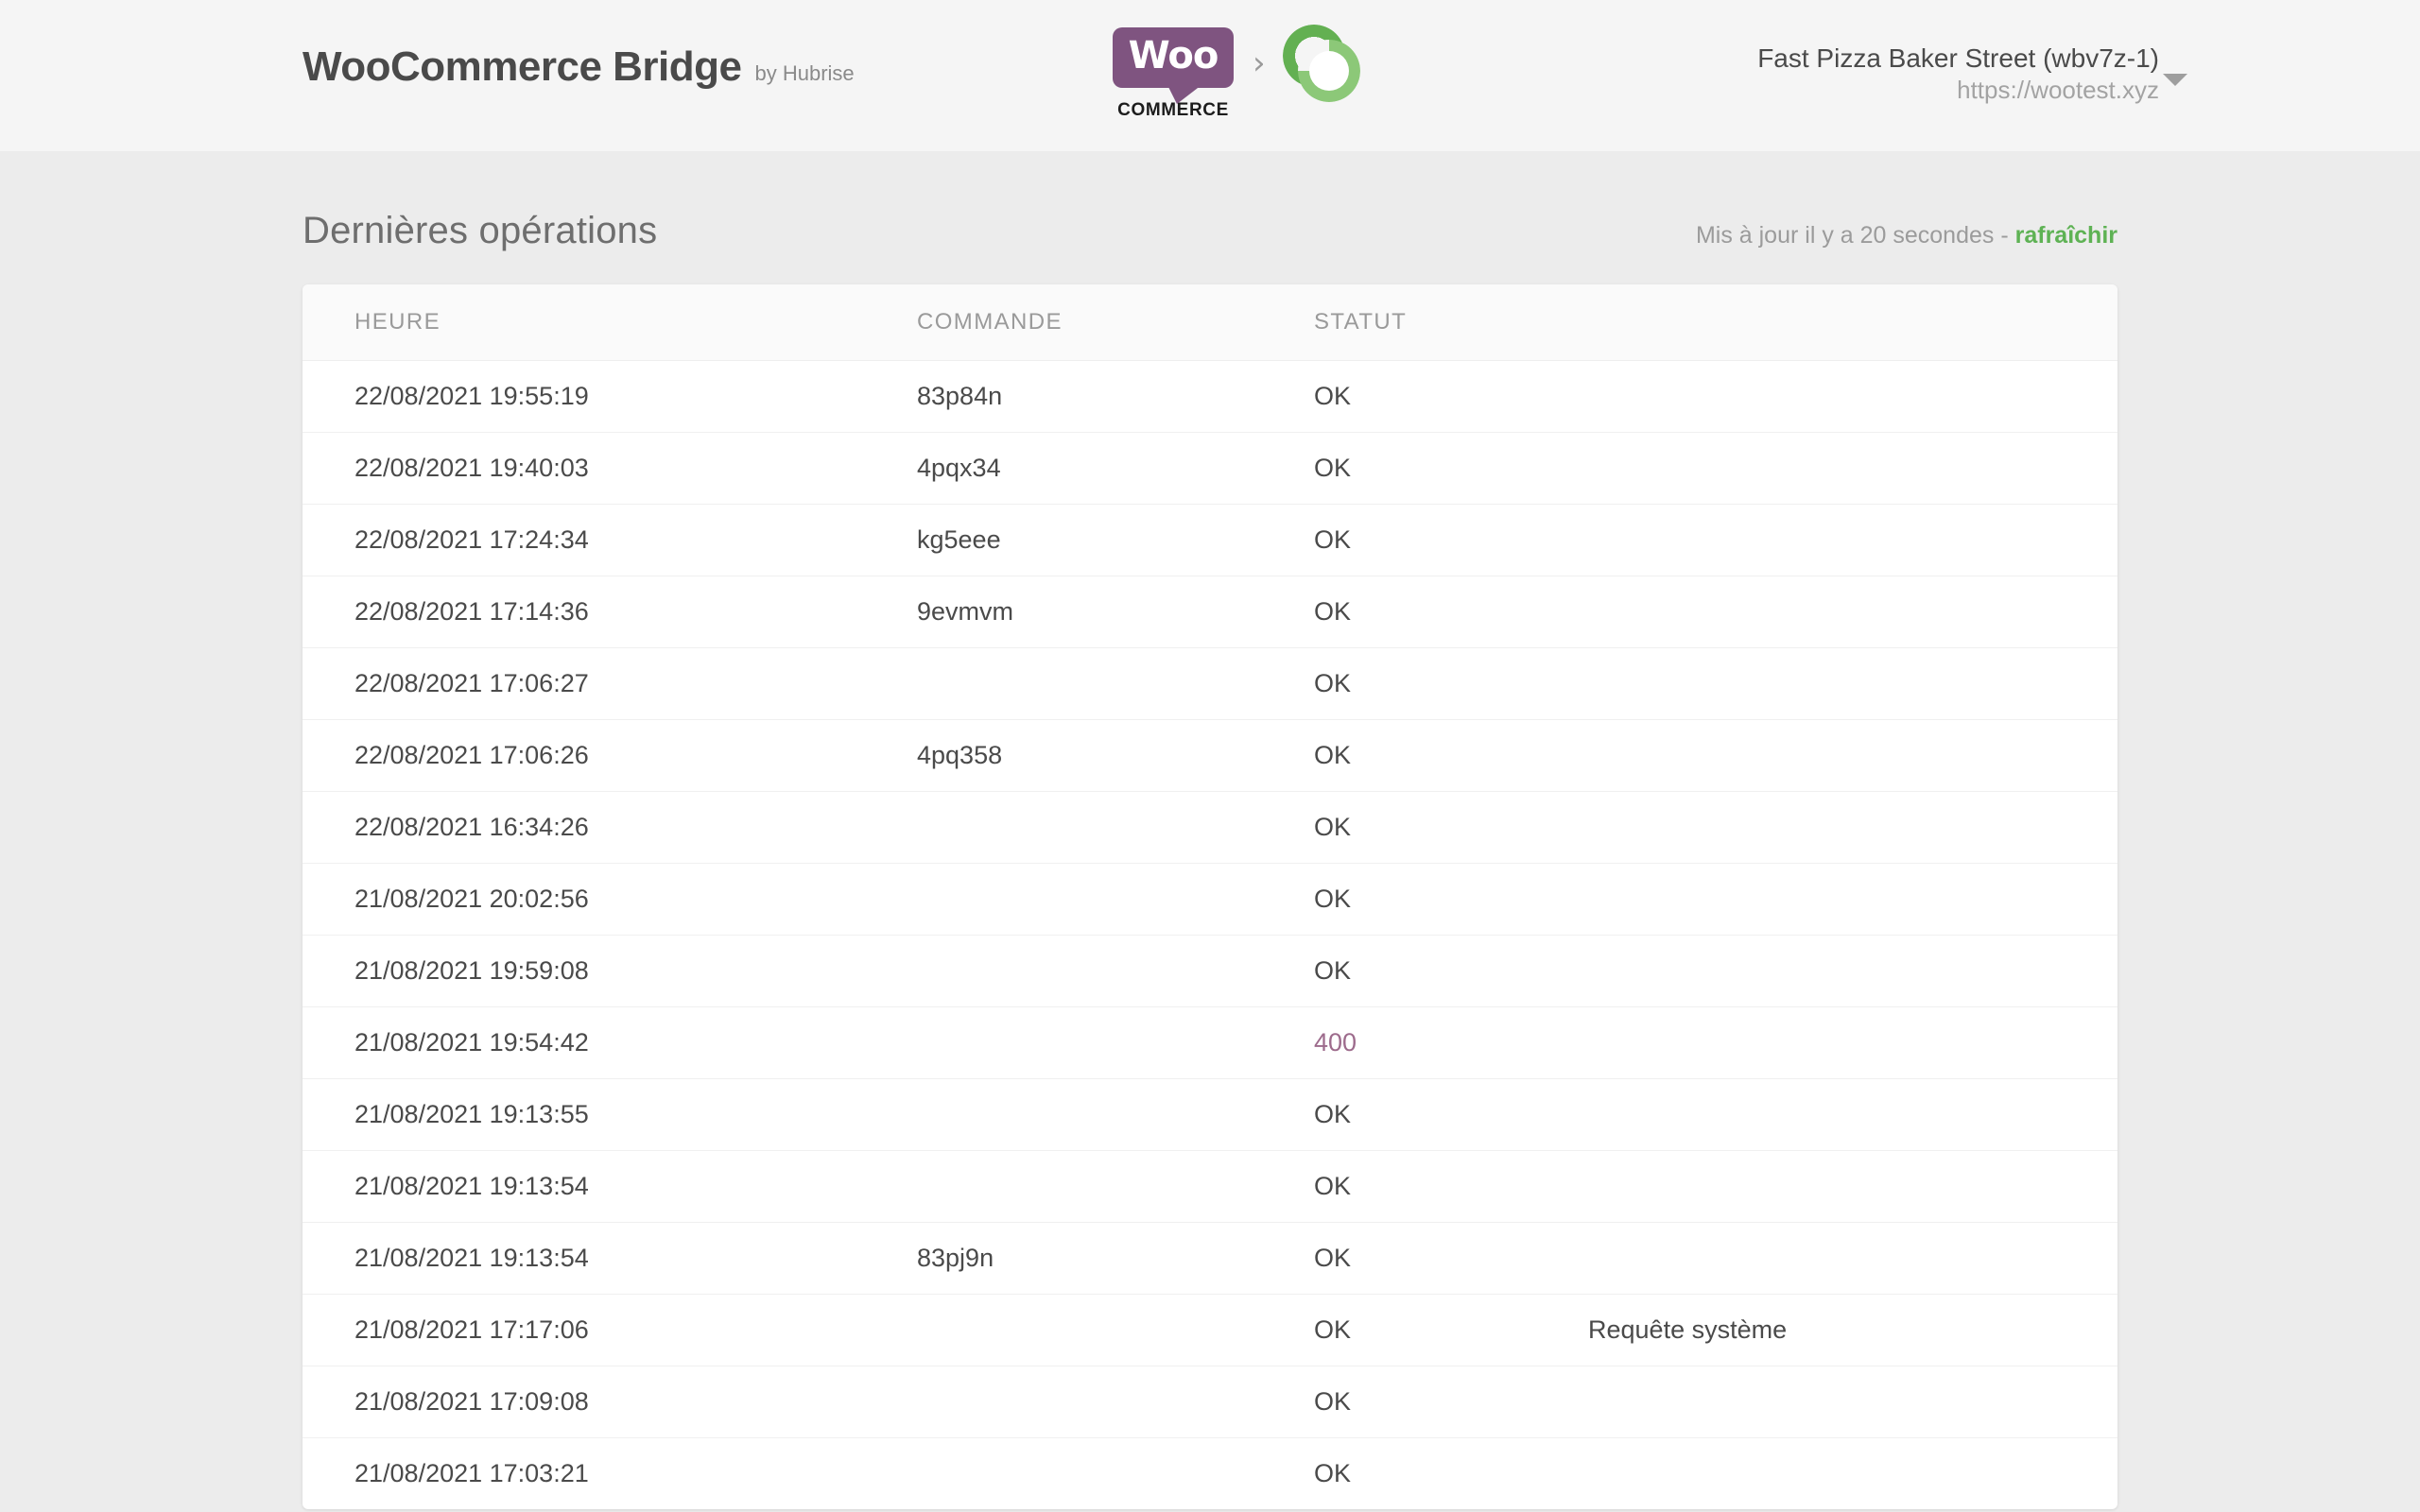 The width and height of the screenshot is (2420, 1512). Describe the element at coordinates (609, 1330) in the screenshot. I see `cell-time: 21/08/2021 17:17:06` at that location.